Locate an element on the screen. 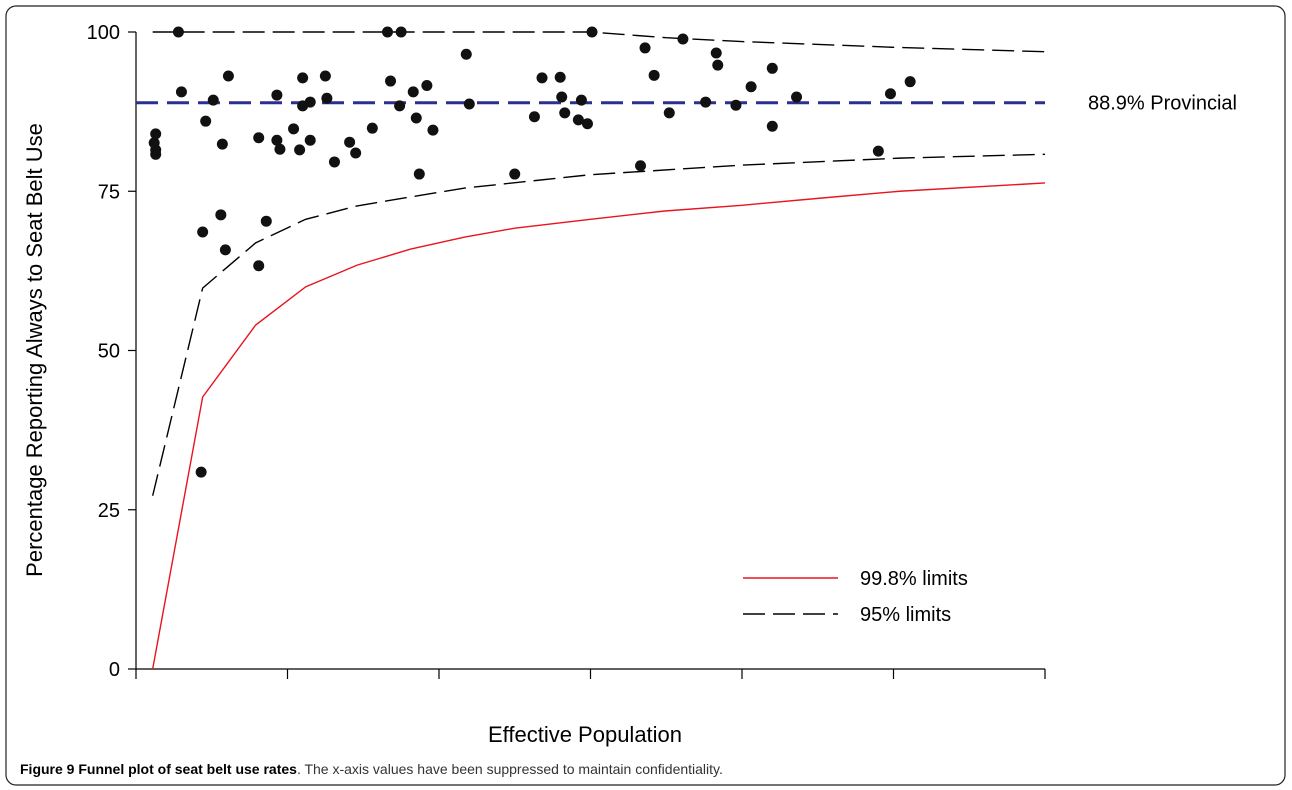  legend-label: 99.8% limits is located at coordinates (914, 579).